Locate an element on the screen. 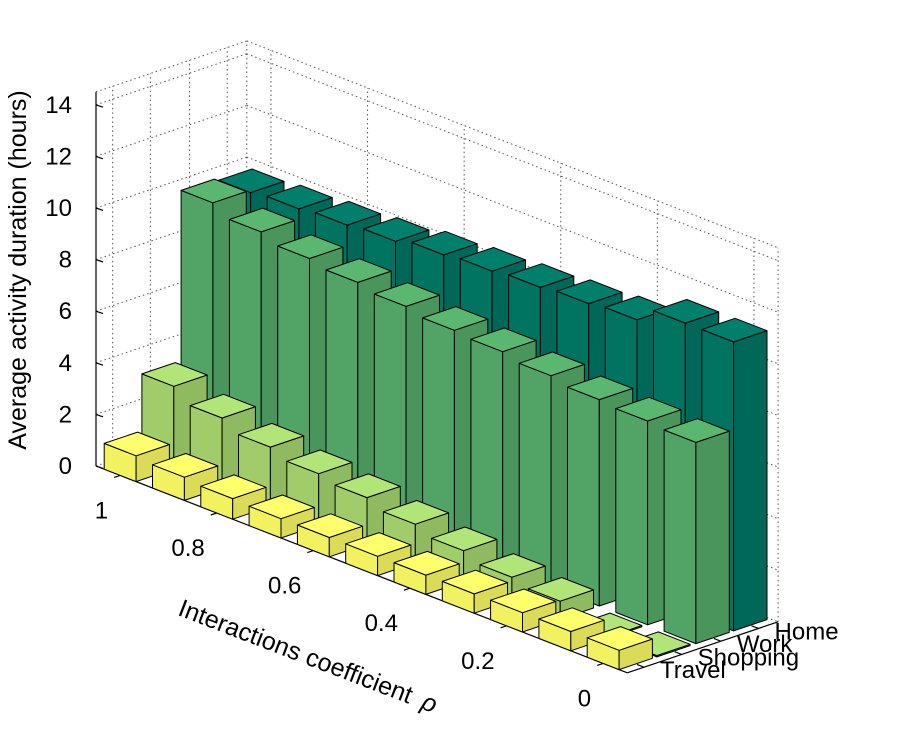  activity-tick-label: Travel is located at coordinates (693, 670).